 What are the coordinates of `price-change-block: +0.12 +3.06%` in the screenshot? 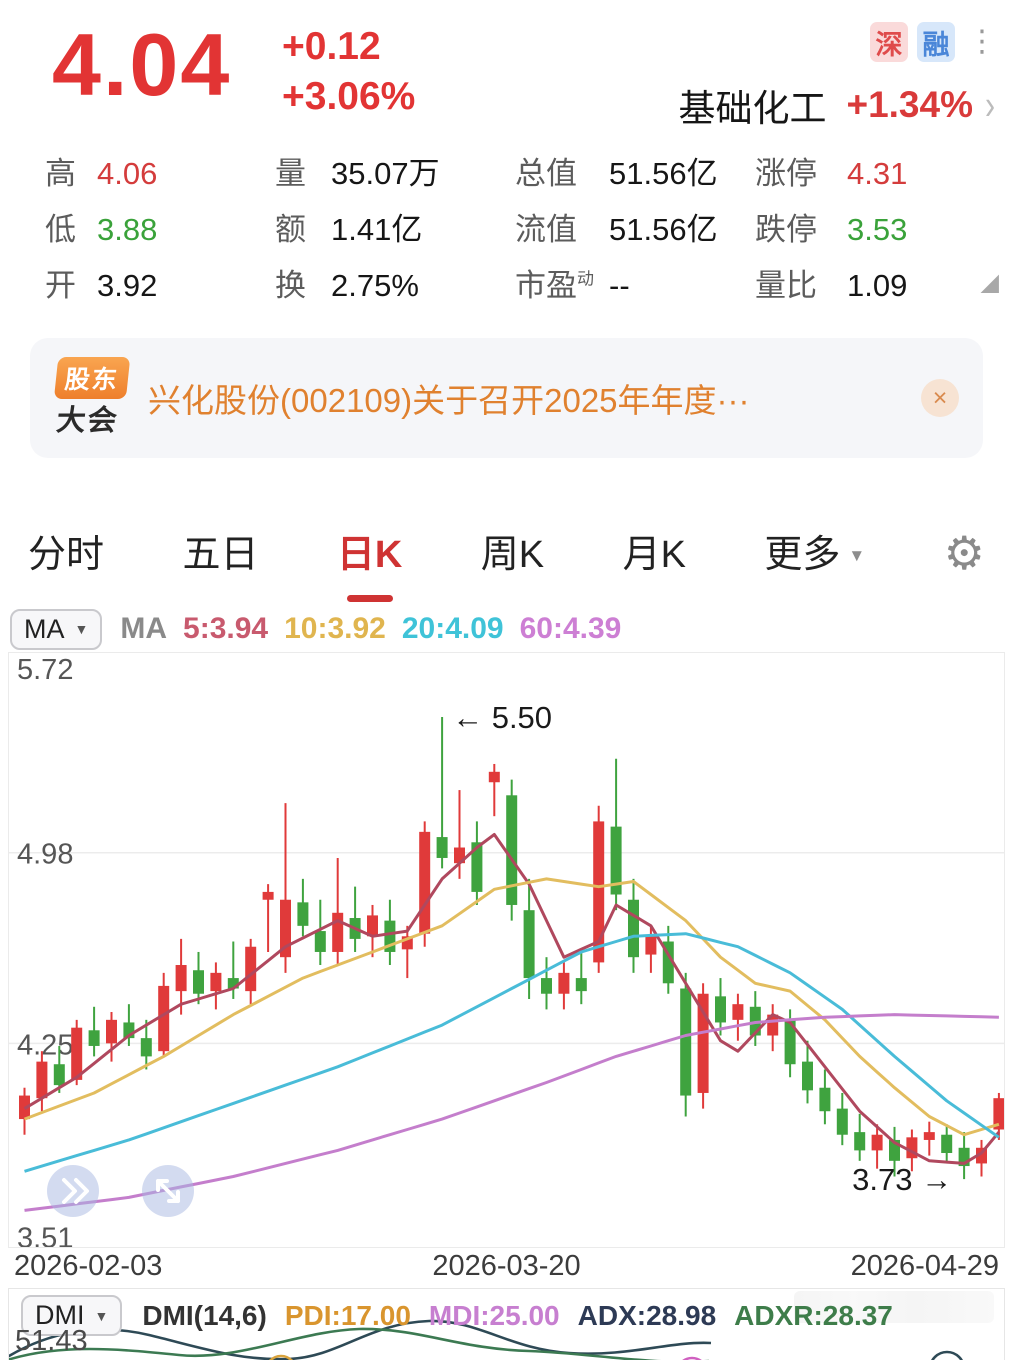 It's located at (348, 72).